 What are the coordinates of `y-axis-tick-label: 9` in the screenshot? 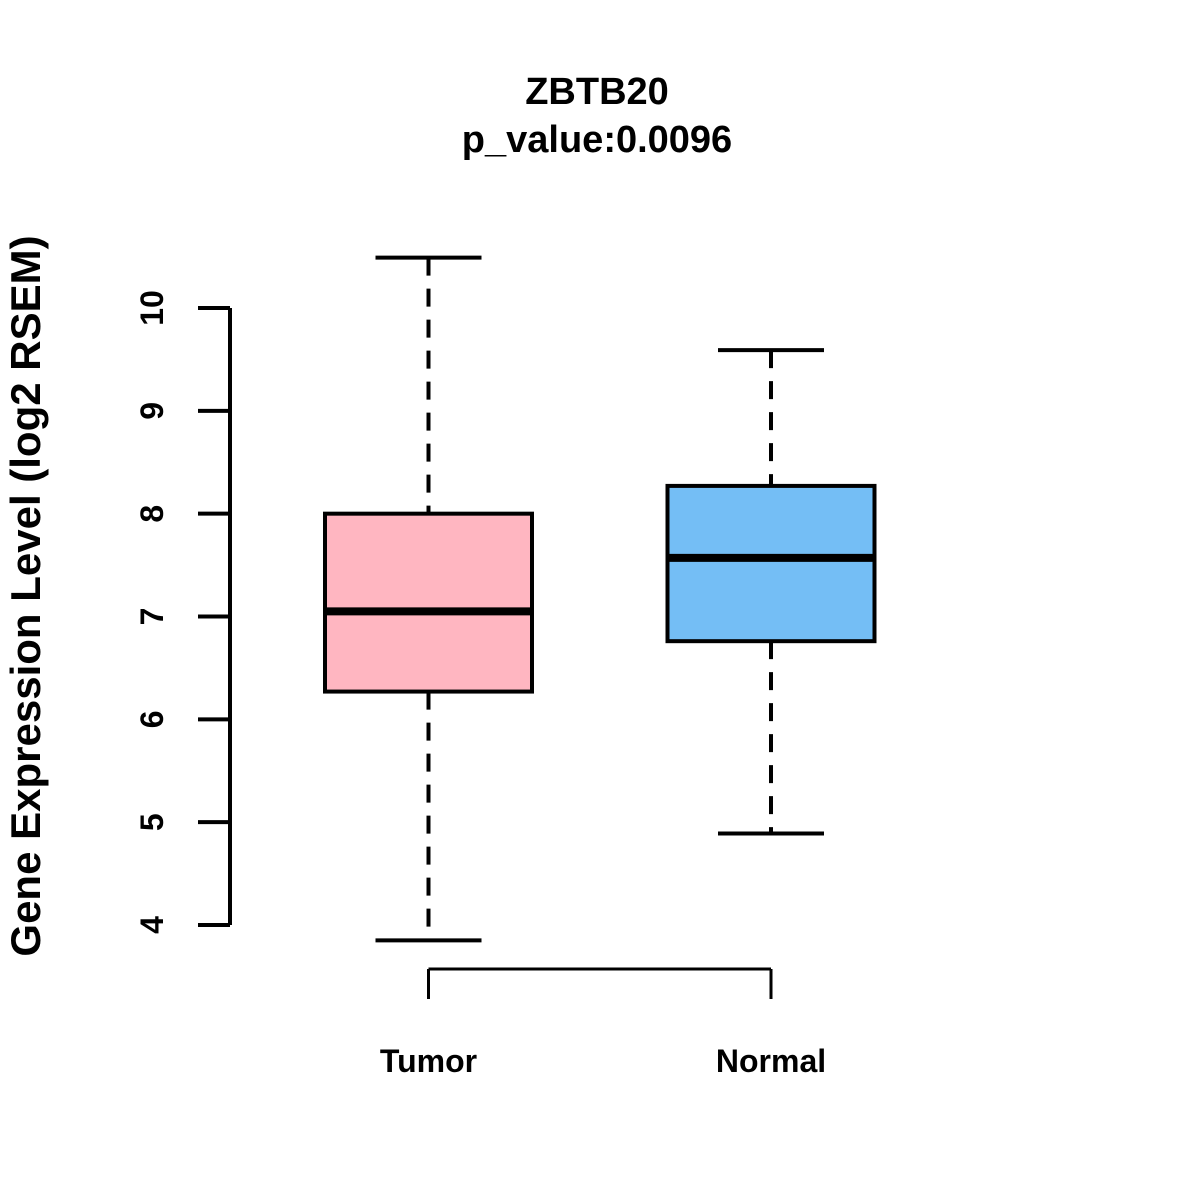 It's located at (152, 411).